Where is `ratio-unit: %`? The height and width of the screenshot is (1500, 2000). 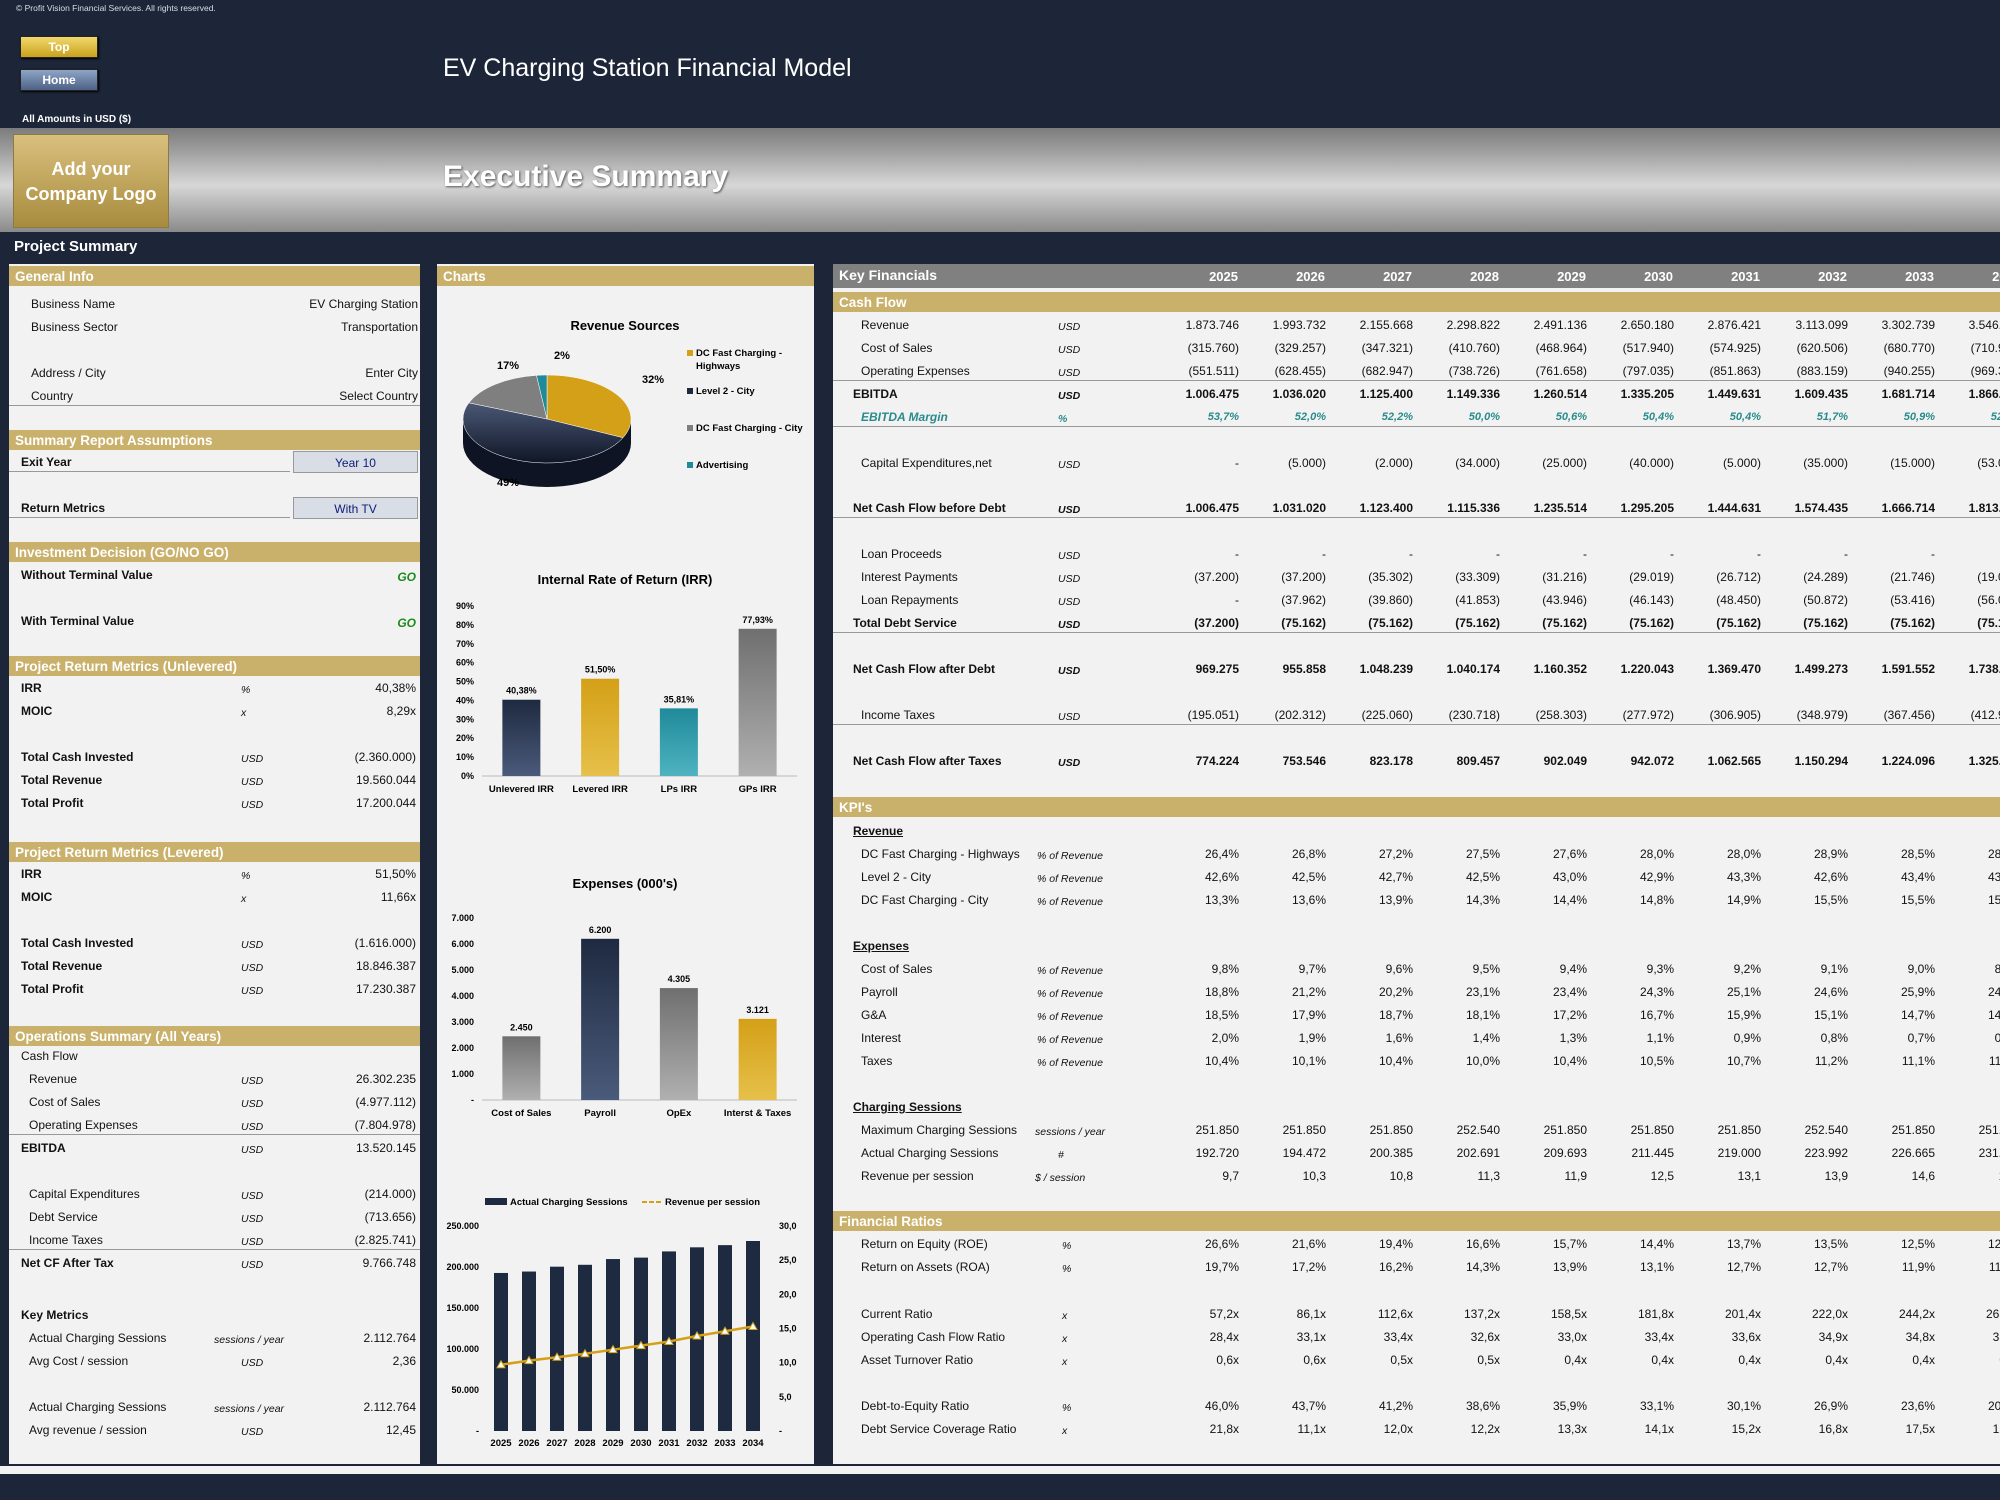 ratio-unit: % is located at coordinates (1067, 1269).